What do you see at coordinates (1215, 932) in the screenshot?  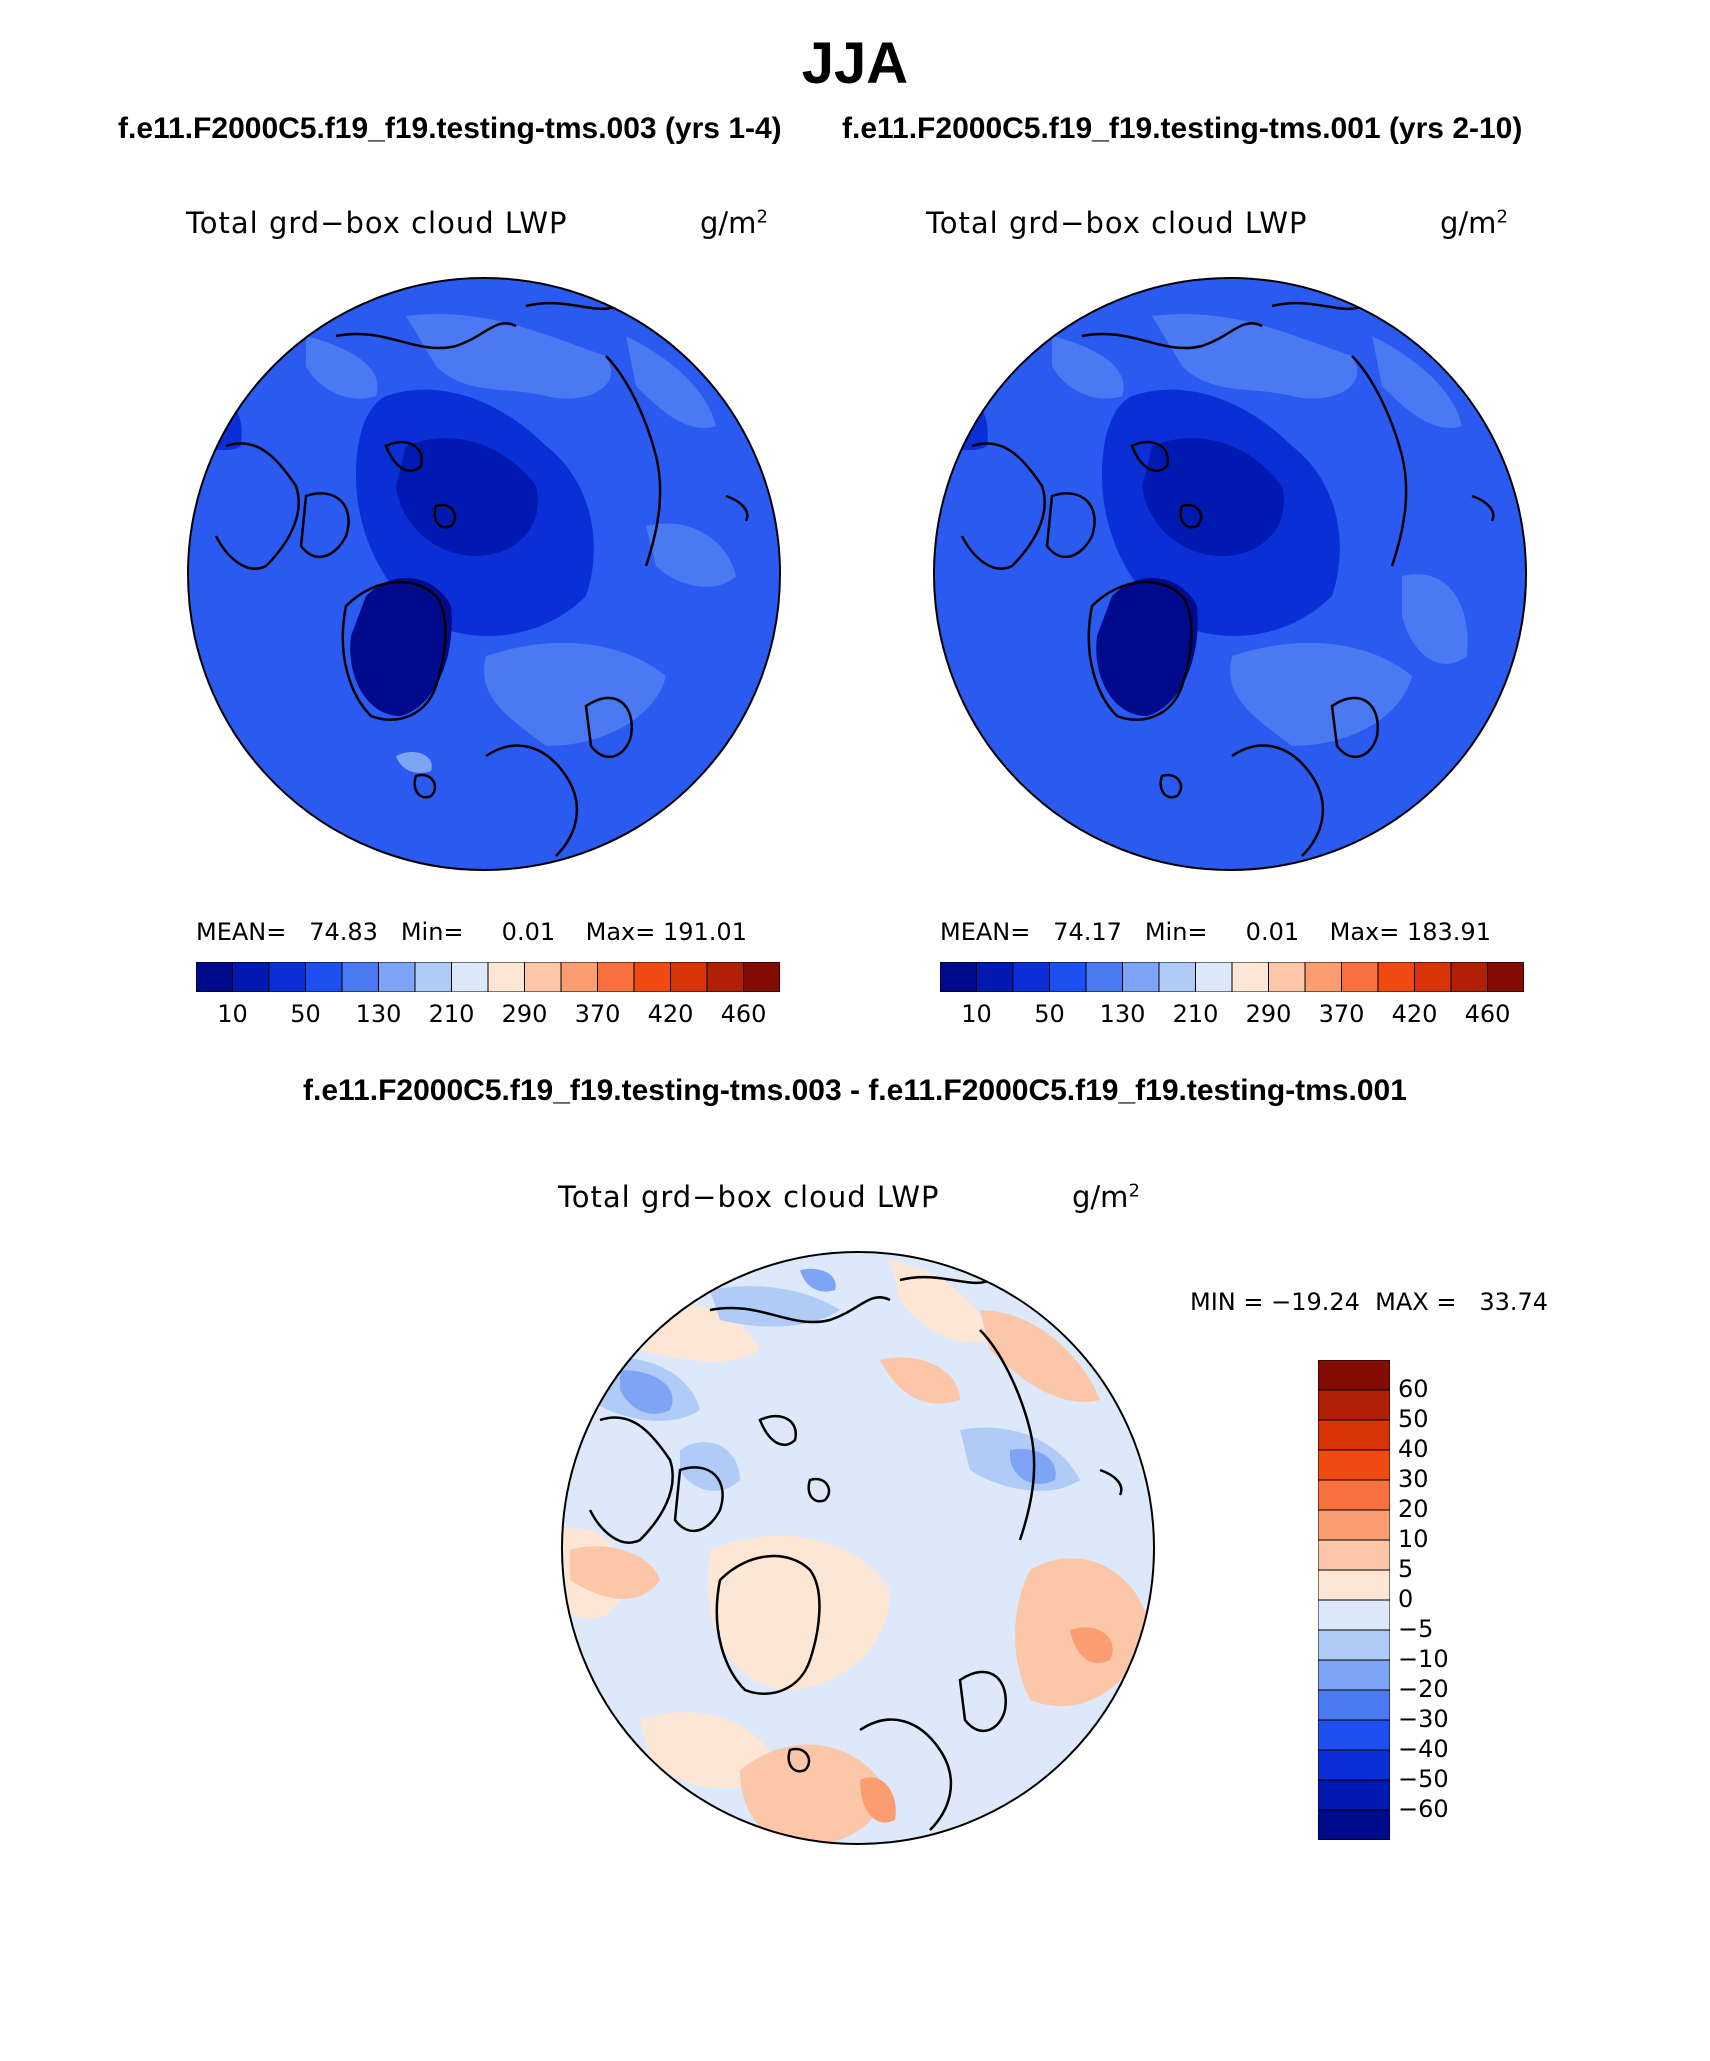 I see `right-stats: MEAN= 74.17 Min= 0.01 Max= 183.91` at bounding box center [1215, 932].